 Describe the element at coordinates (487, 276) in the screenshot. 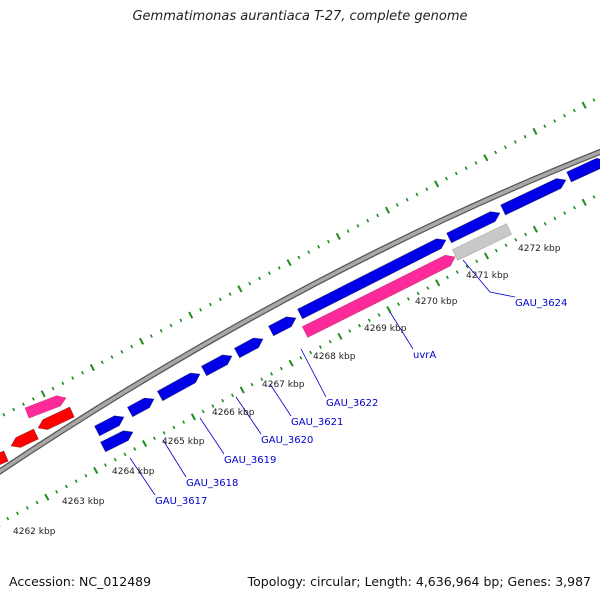

I see `scale-label-4271: 4271 kbp` at that location.